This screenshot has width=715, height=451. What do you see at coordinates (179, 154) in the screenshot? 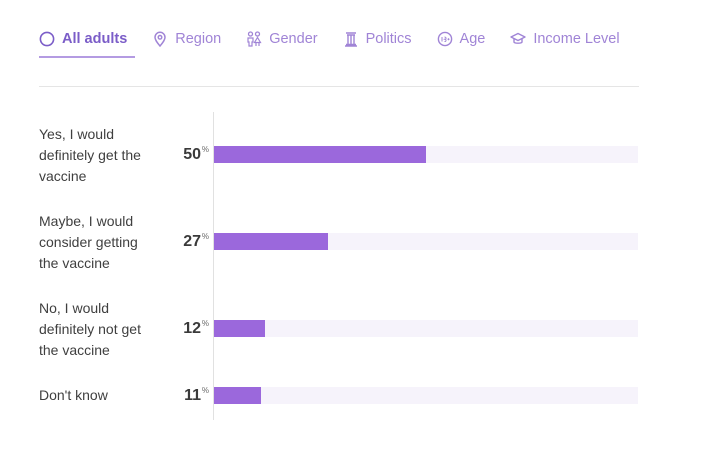
I see `value-label: 50%` at bounding box center [179, 154].